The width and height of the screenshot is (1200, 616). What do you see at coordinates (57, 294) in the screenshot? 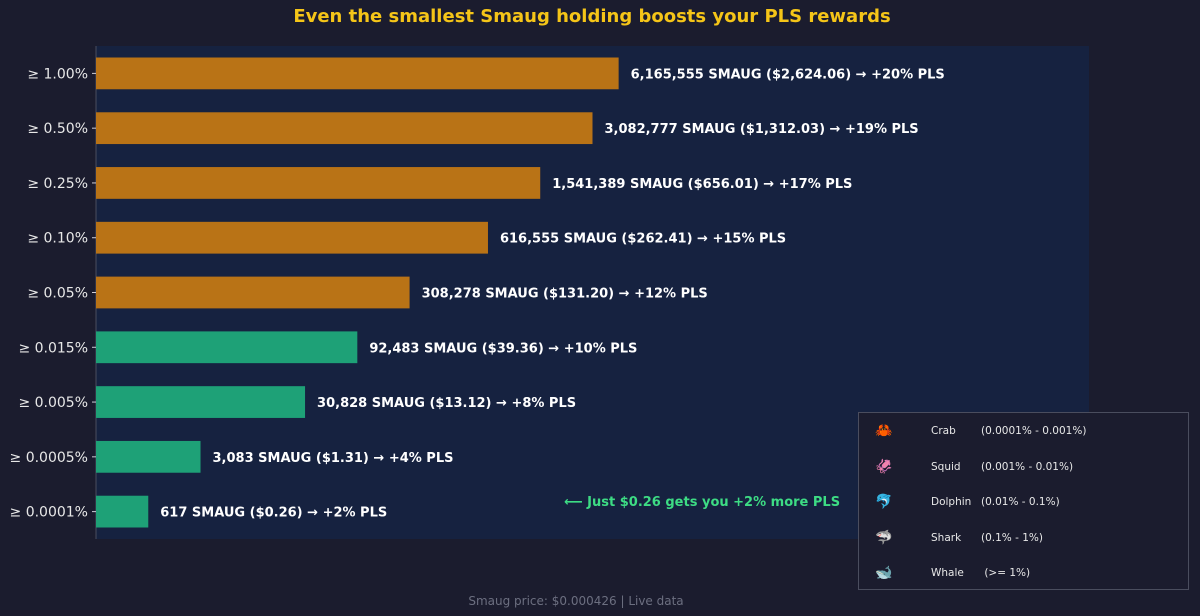
I see `y-tick-label: ≥ 0.05%` at bounding box center [57, 294].